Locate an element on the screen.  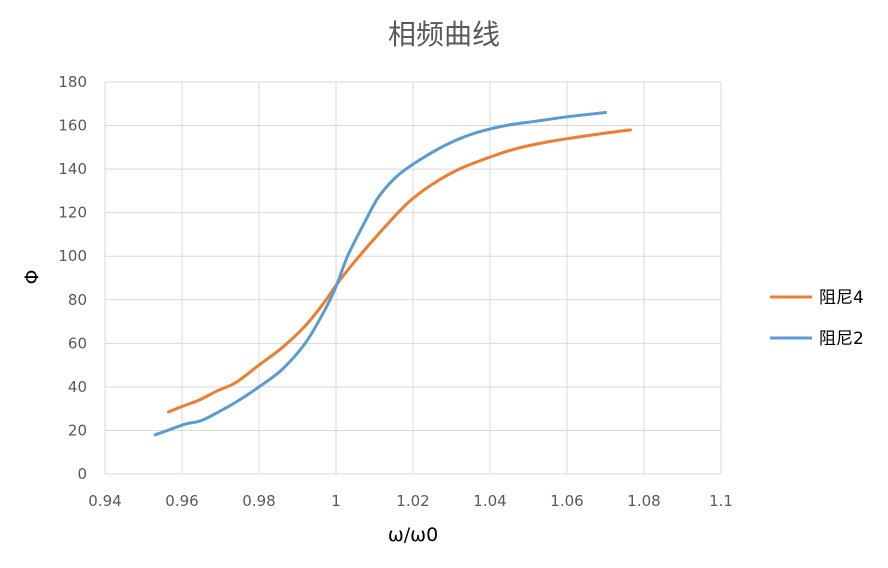
y-tick-label: 100 is located at coordinates (72, 256).